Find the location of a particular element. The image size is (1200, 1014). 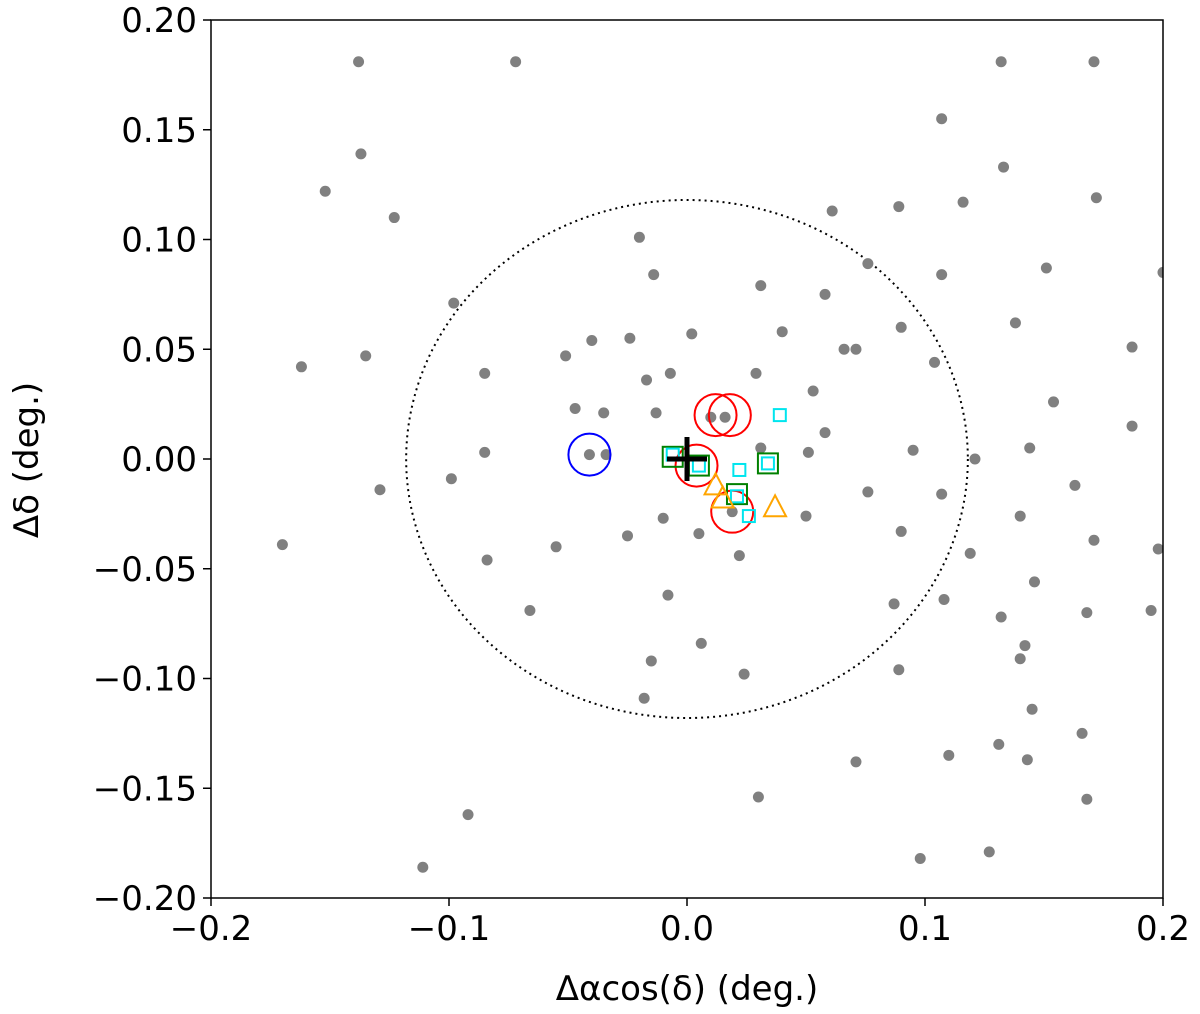

green-square-marker is located at coordinates (767, 463).